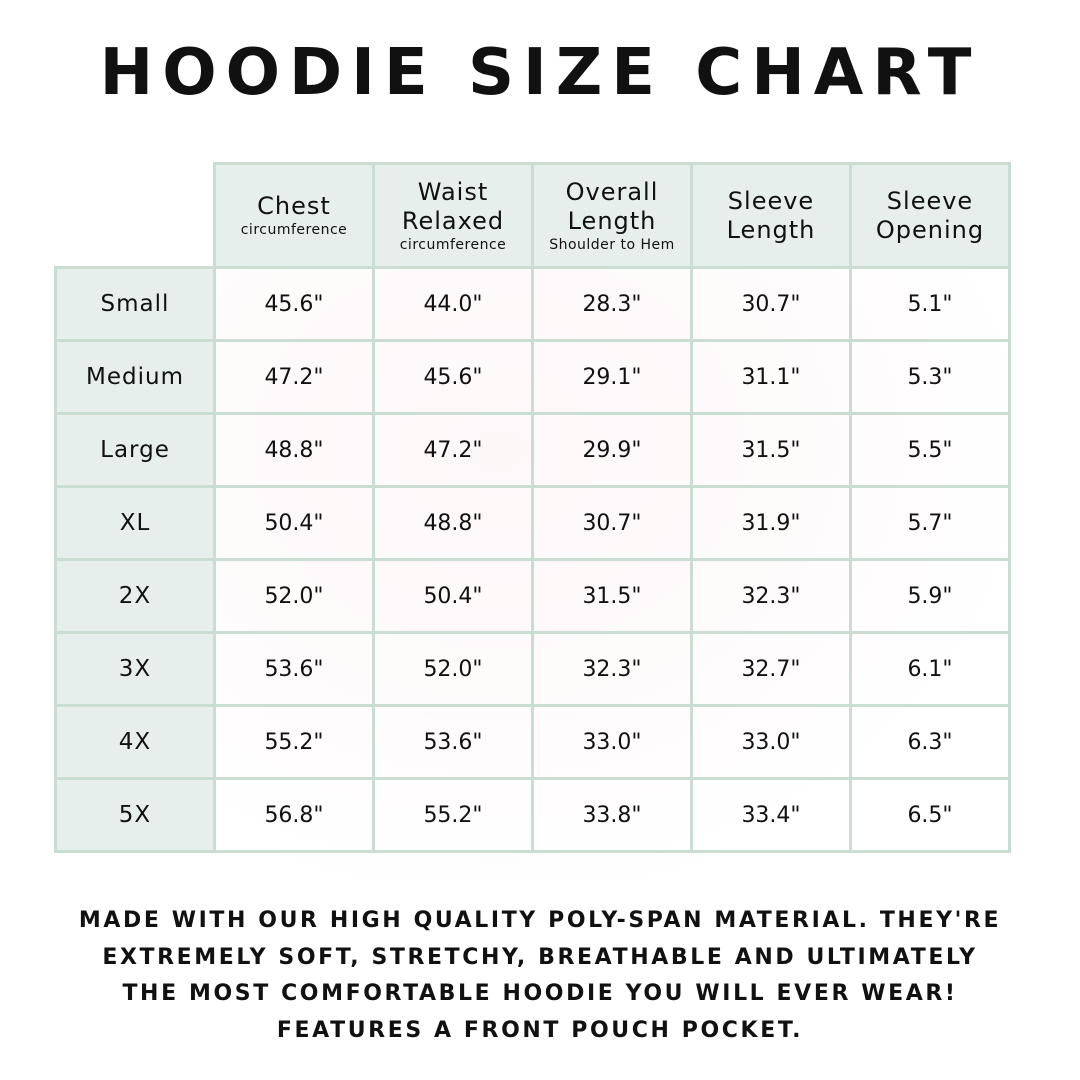  What do you see at coordinates (771, 523) in the screenshot?
I see `measurement-cell: 31.9"` at bounding box center [771, 523].